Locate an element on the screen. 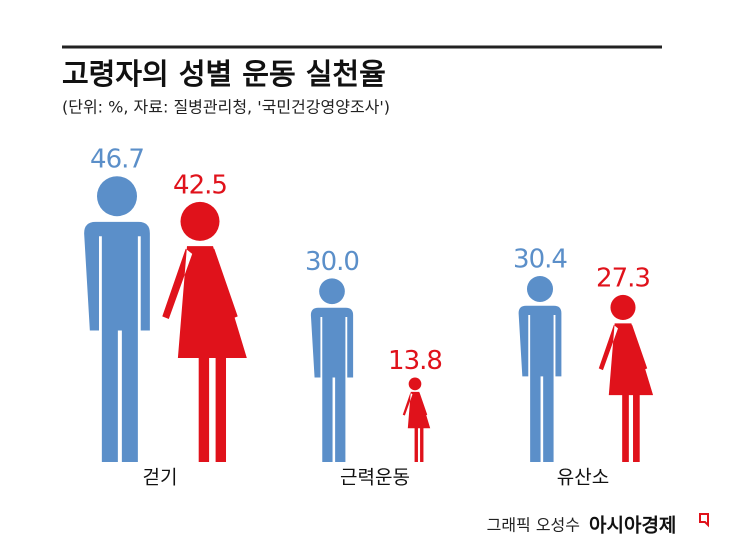  x-tick-label: 근력운동 is located at coordinates (375, 478).